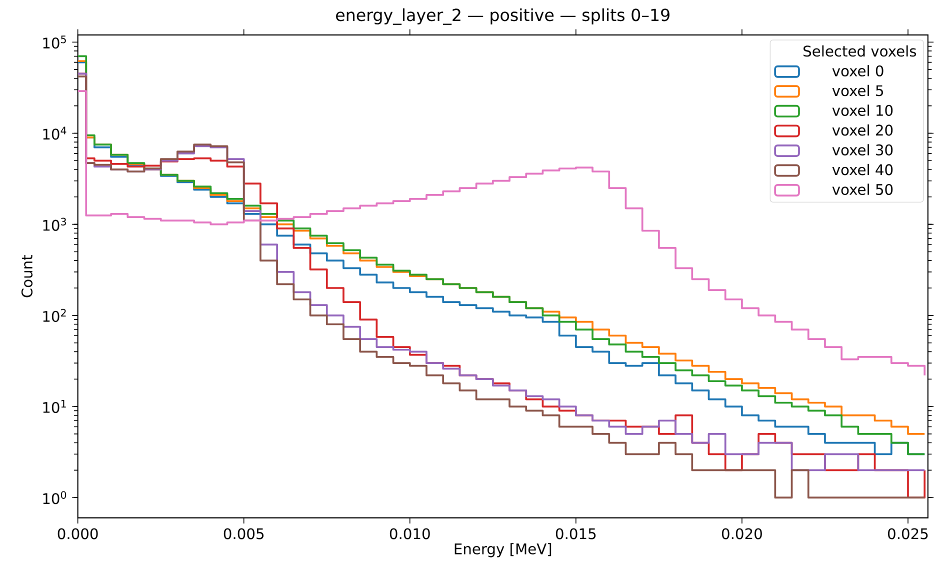  Describe the element at coordinates (27, 276) in the screenshot. I see `y-axis-title: Count` at that location.